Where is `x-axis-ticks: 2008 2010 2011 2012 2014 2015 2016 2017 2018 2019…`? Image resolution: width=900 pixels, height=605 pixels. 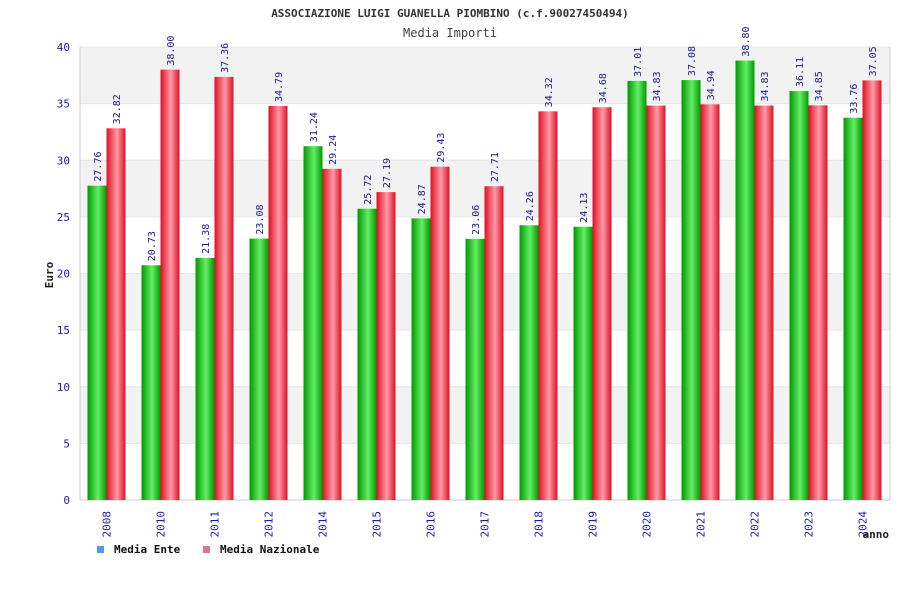 x-axis-ticks: 2008 2010 2011 2012 2014 2015 2016 2017 2018 2019… is located at coordinates (485, 524).